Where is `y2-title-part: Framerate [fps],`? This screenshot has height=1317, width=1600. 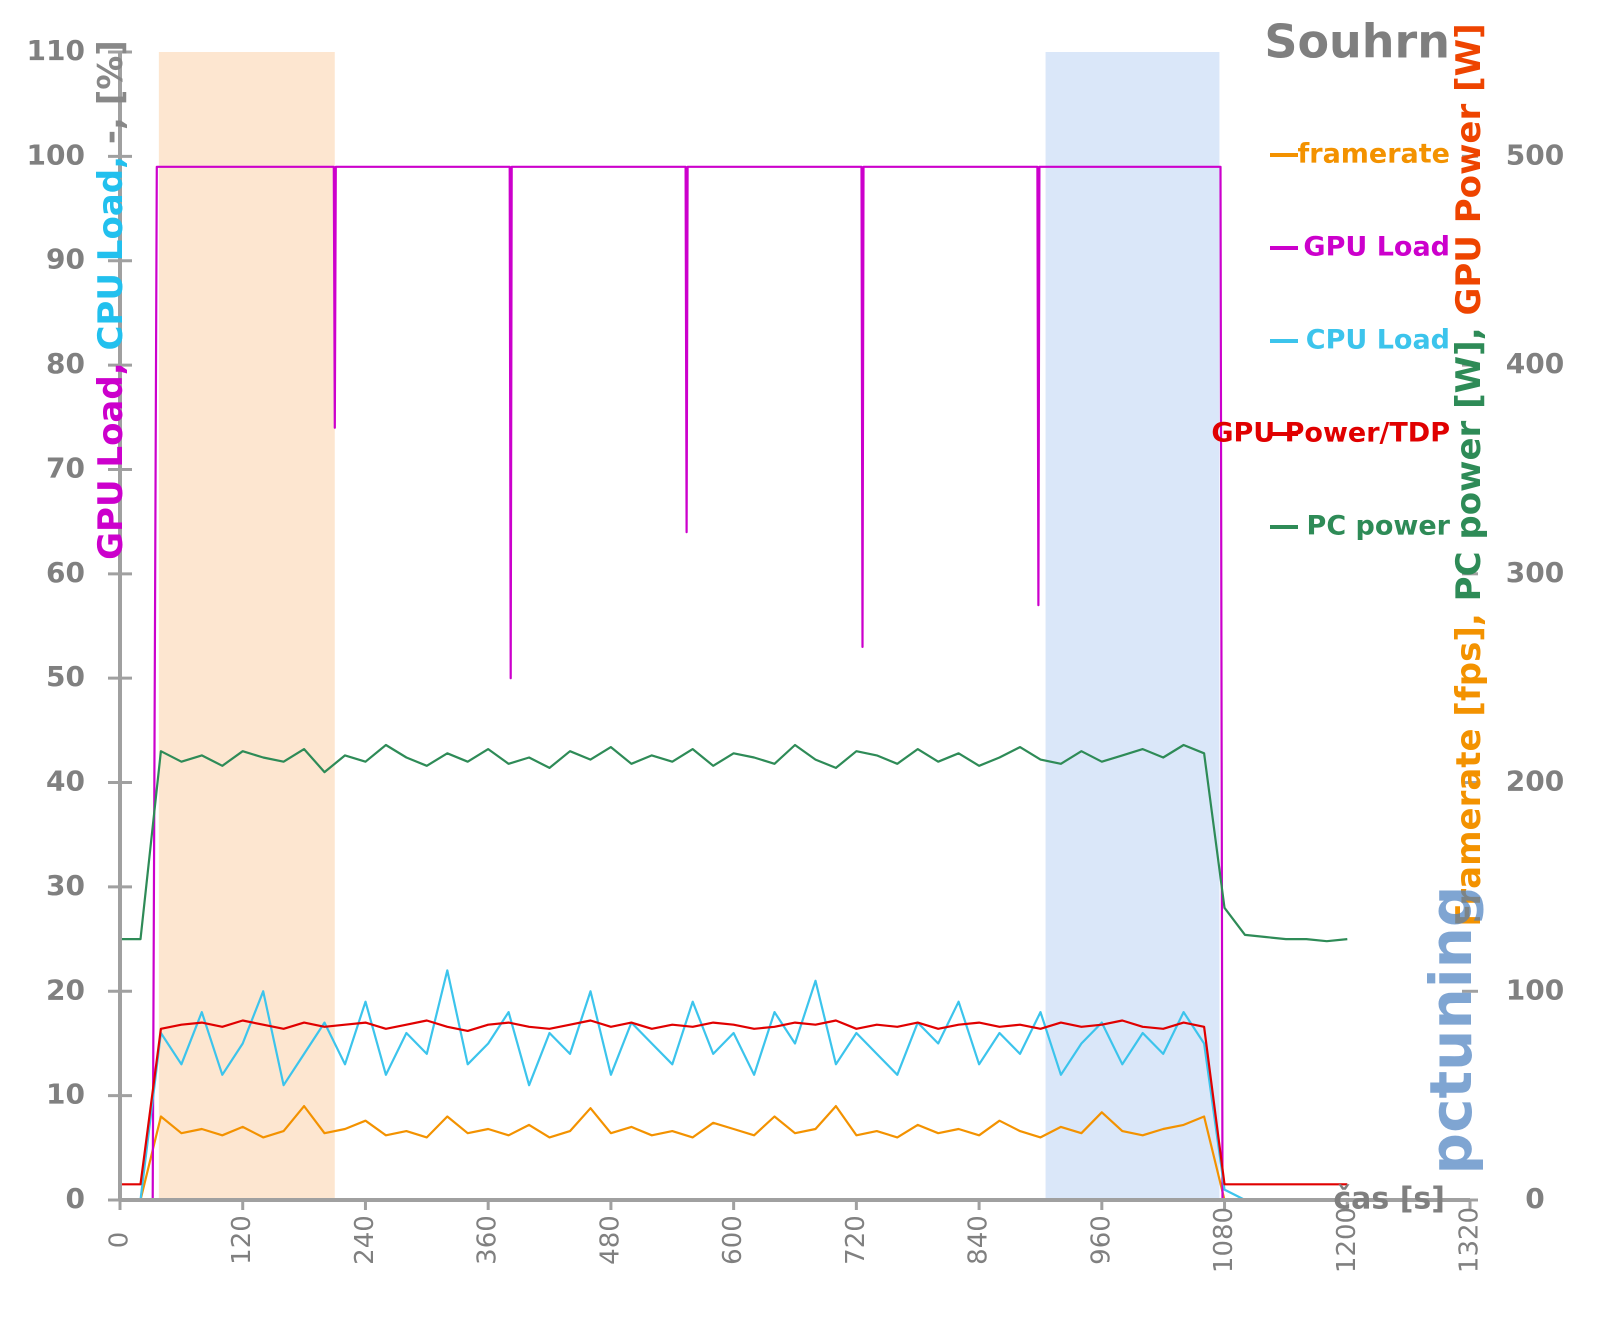 y2-title-part: Framerate [fps], is located at coordinates (1469, 769).